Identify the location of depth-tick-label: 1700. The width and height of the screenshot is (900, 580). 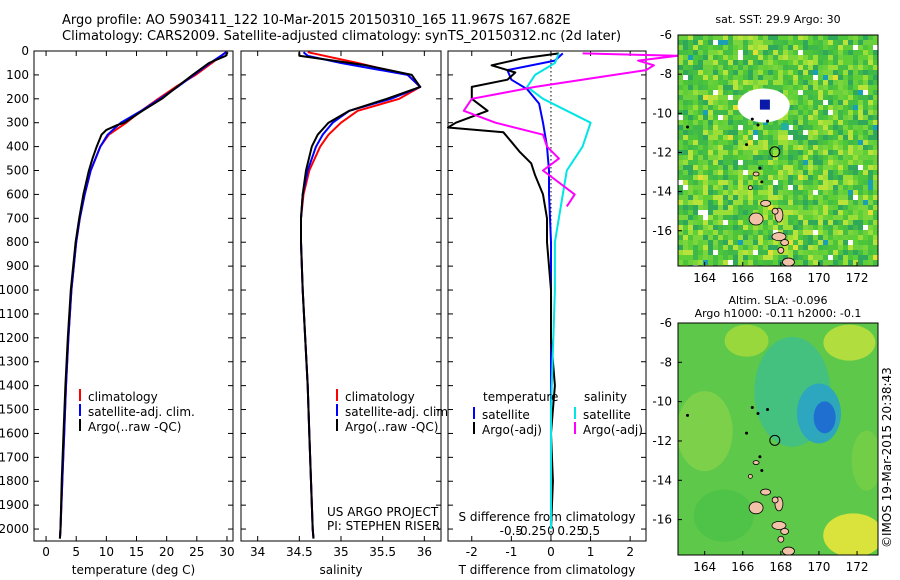
(14, 457).